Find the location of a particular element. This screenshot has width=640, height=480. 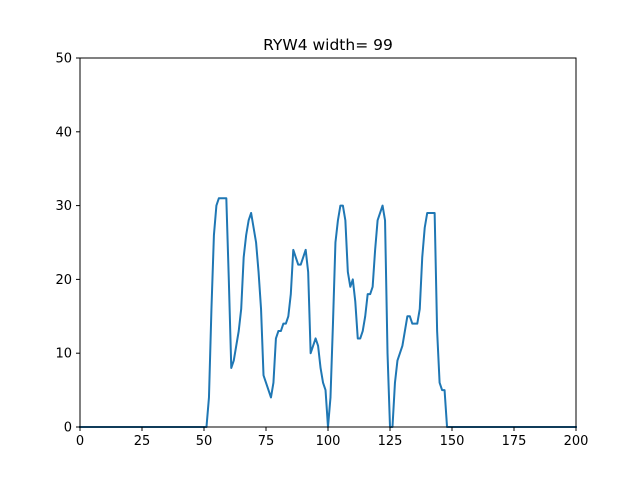

x-tick-label: 75 is located at coordinates (266, 441).